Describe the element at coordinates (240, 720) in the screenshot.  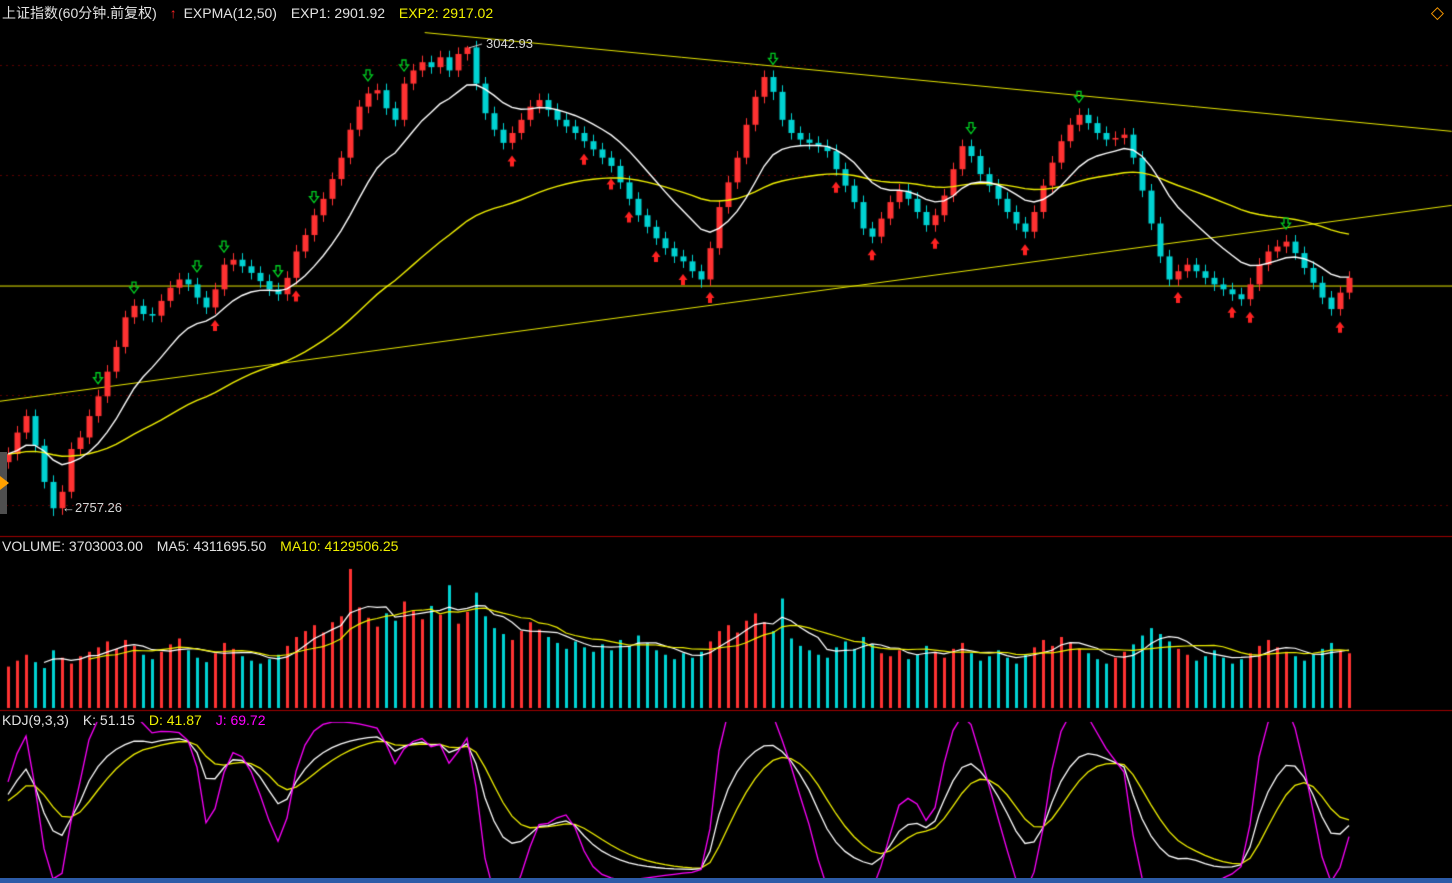
I see `kdj-j-value: J: 69.72` at that location.